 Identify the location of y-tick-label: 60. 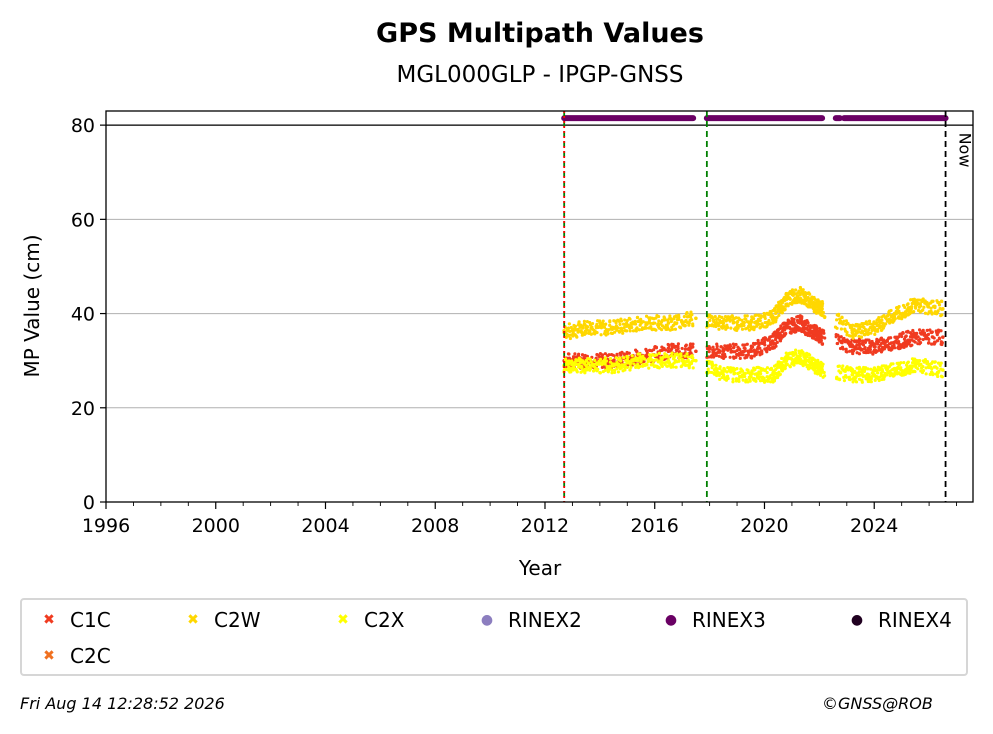
(83, 220).